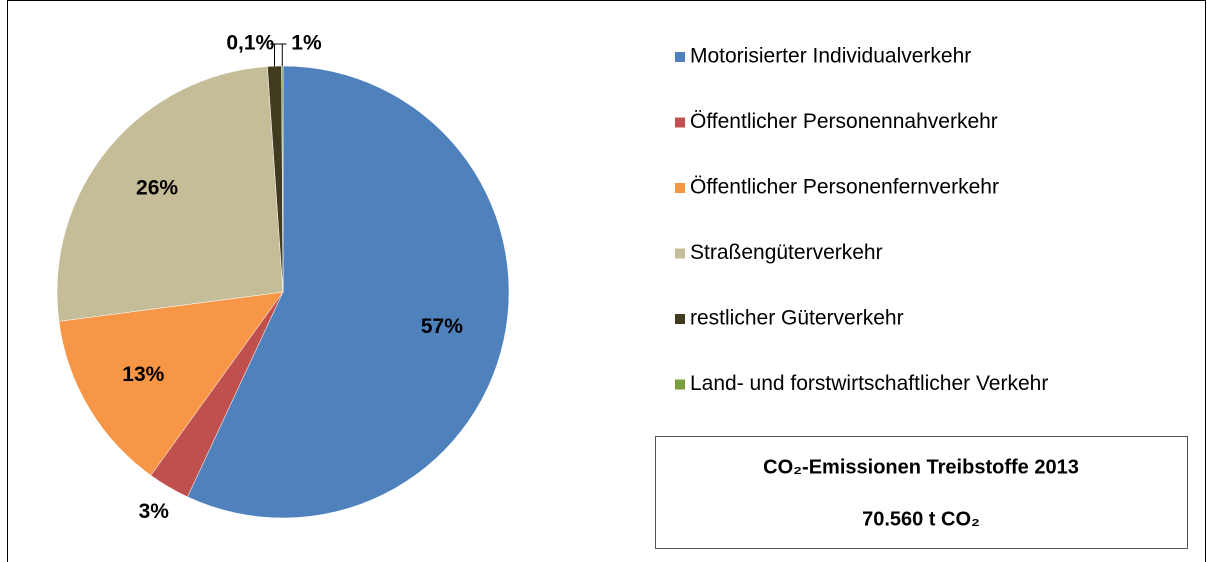 The height and width of the screenshot is (562, 1207). I want to click on data-label: 1%, so click(306, 43).